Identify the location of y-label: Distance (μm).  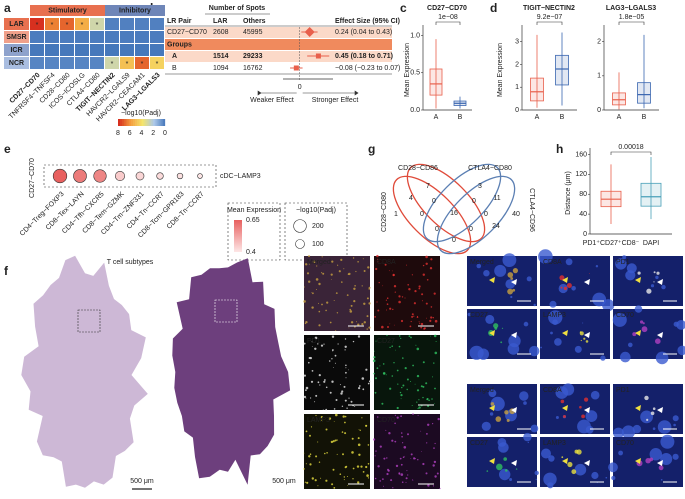
(568, 193).